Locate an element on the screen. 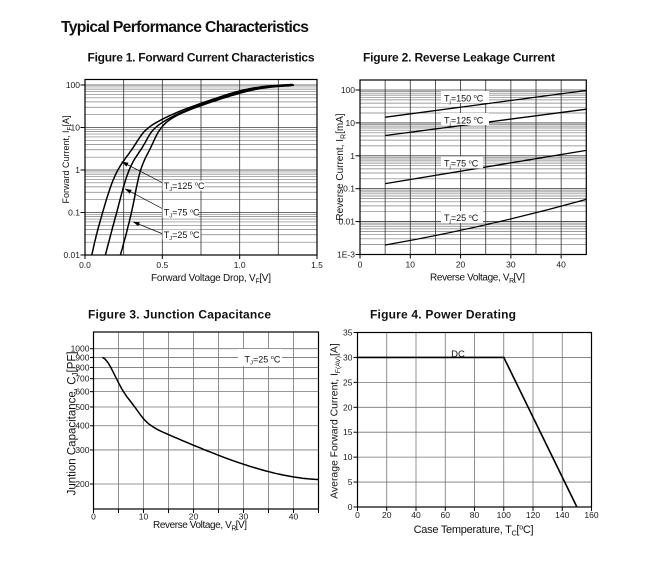  svg-text: 160 is located at coordinates (591, 515).